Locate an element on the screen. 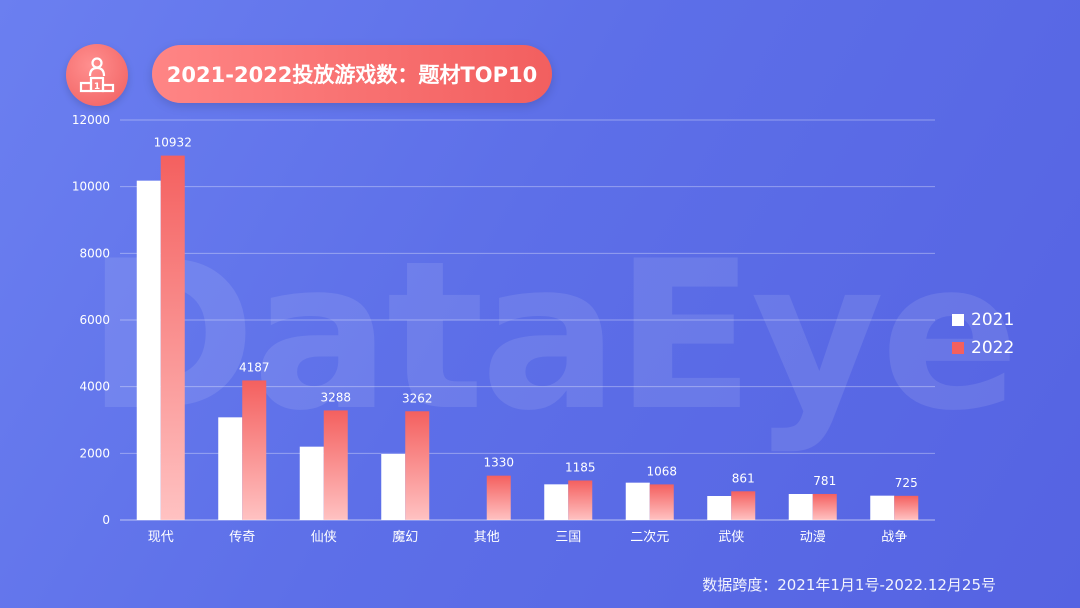  data-label: 1330 is located at coordinates (498, 463).